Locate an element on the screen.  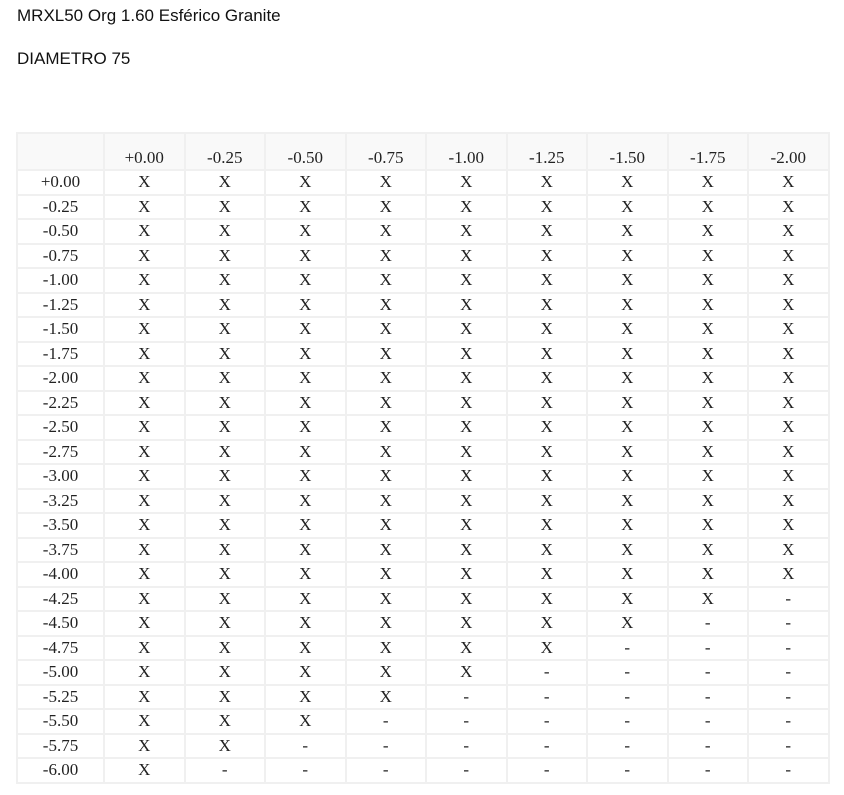
row-header: -0.50 is located at coordinates (60, 231).